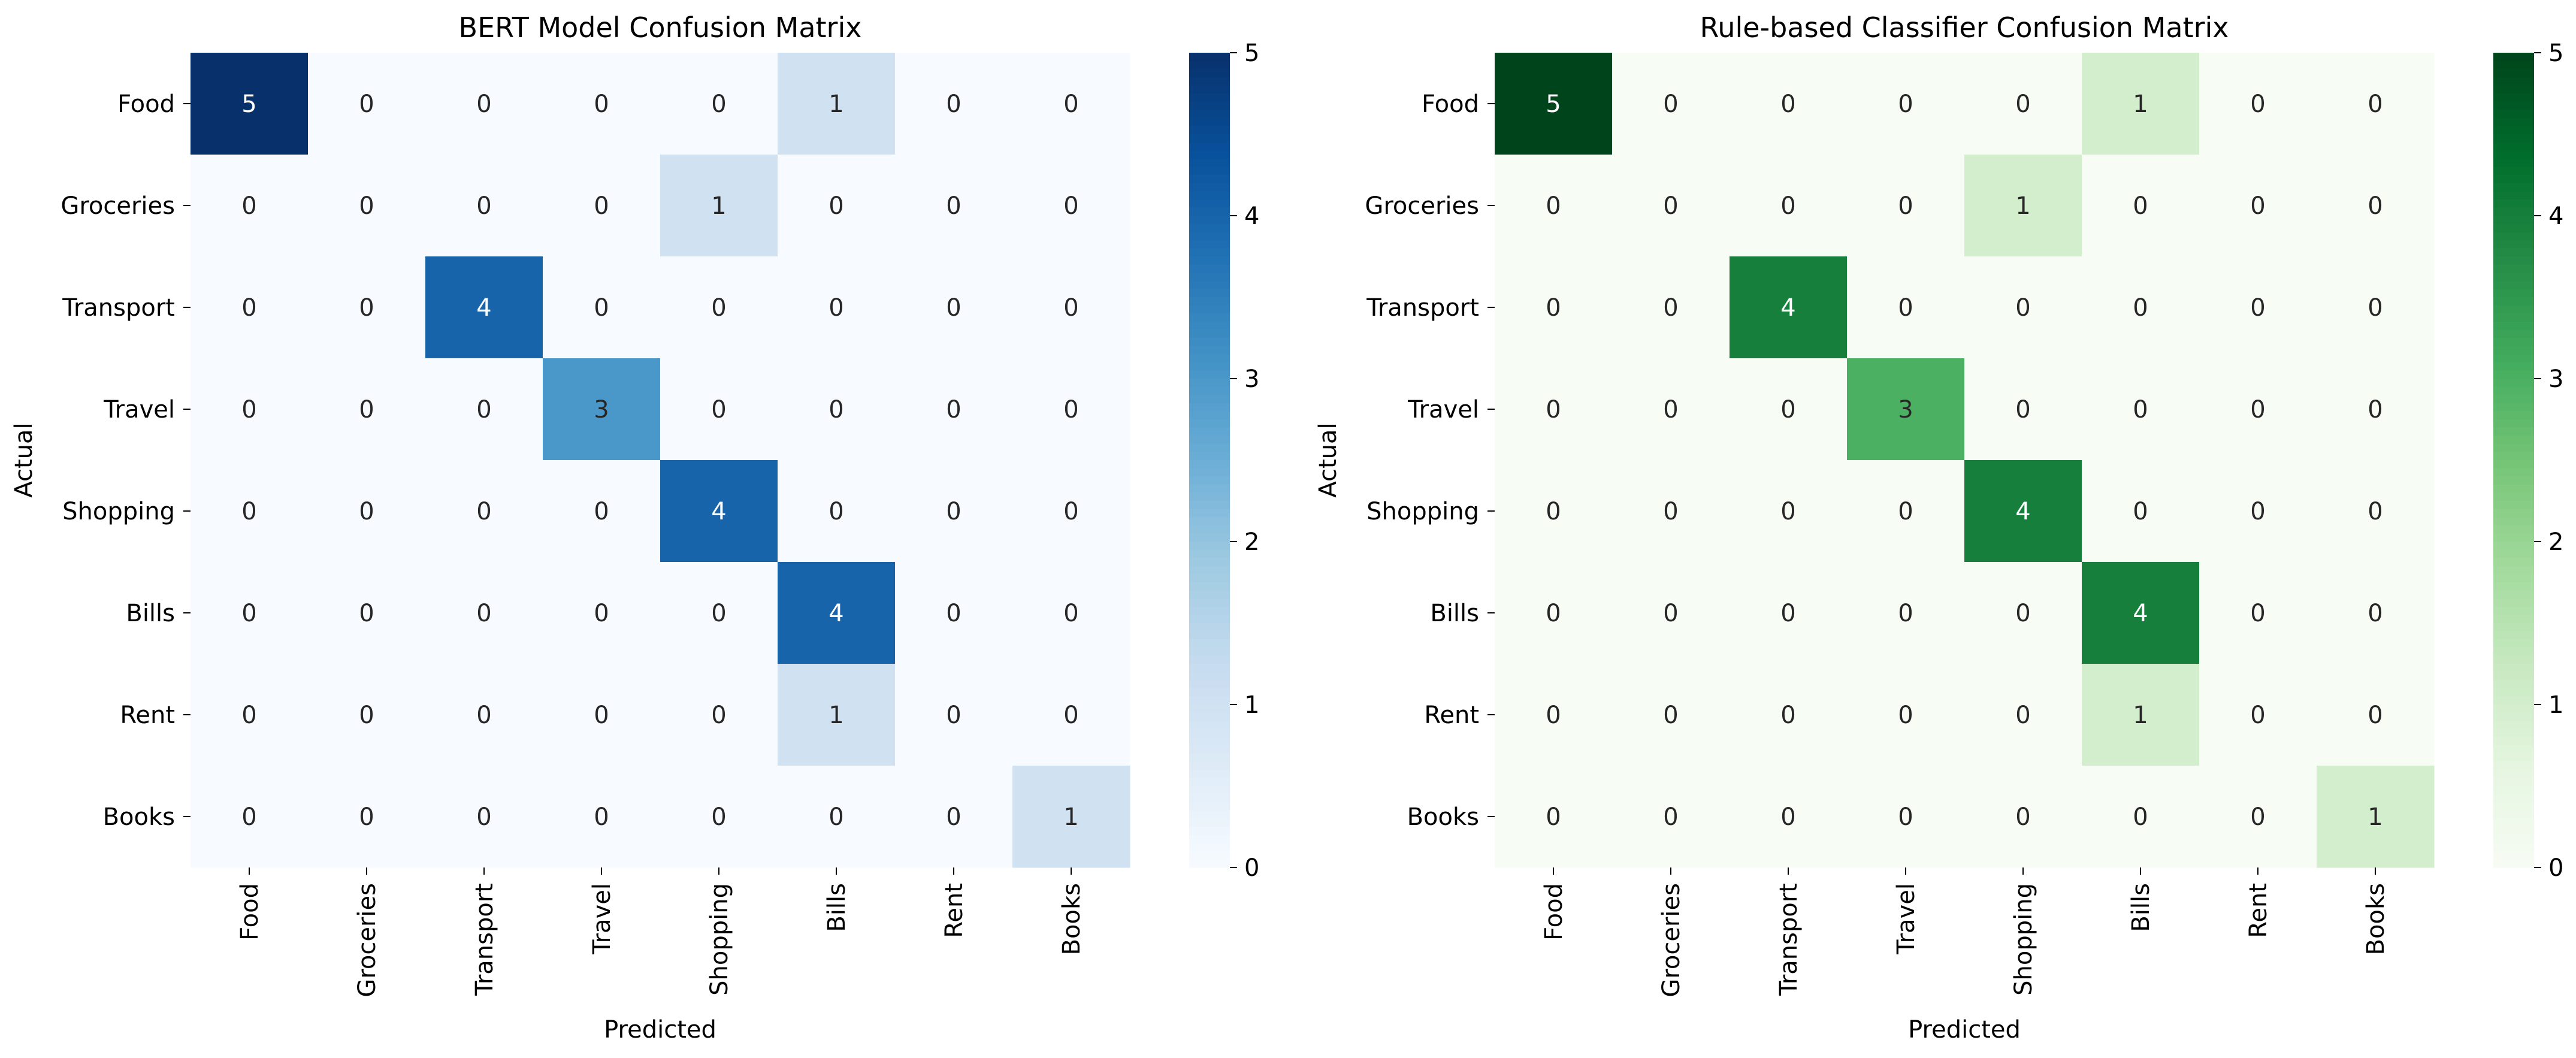  I want to click on bert-colorbar-tick-label-1: 1, so click(1251, 705).